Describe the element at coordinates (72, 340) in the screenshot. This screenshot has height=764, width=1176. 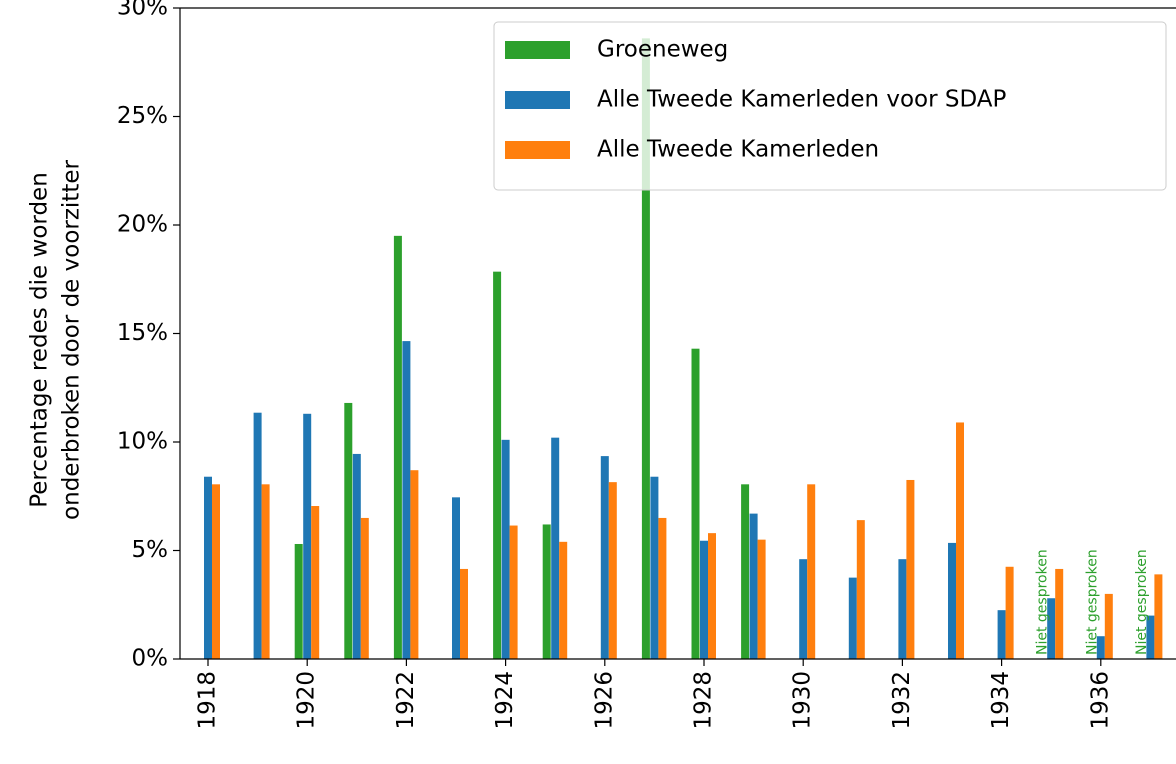
I see `y-axis-label: onderbroken door de voorzitter` at that location.